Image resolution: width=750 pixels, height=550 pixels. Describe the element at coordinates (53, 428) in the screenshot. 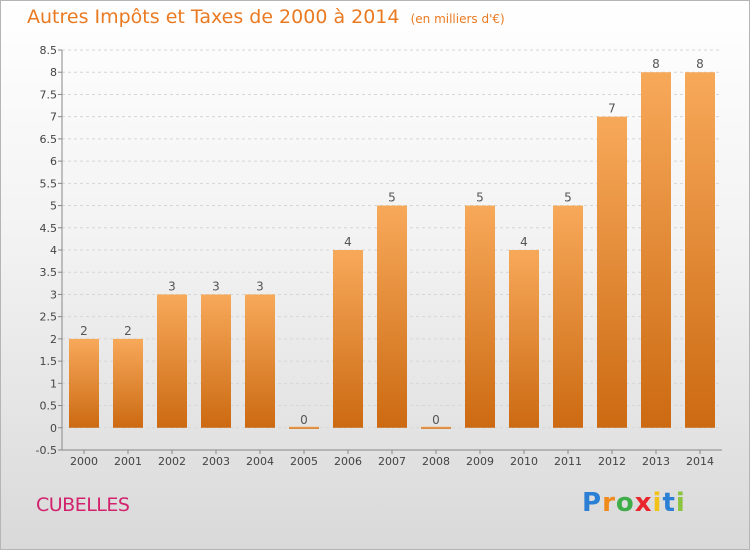

I see `y-tick-label: 0` at that location.